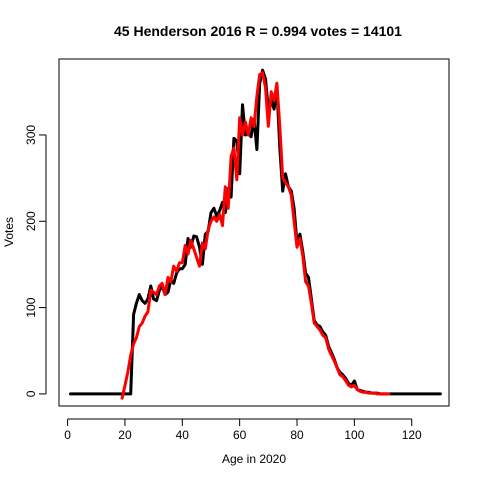 The height and width of the screenshot is (480, 480). I want to click on x-tick-label: 40, so click(183, 435).